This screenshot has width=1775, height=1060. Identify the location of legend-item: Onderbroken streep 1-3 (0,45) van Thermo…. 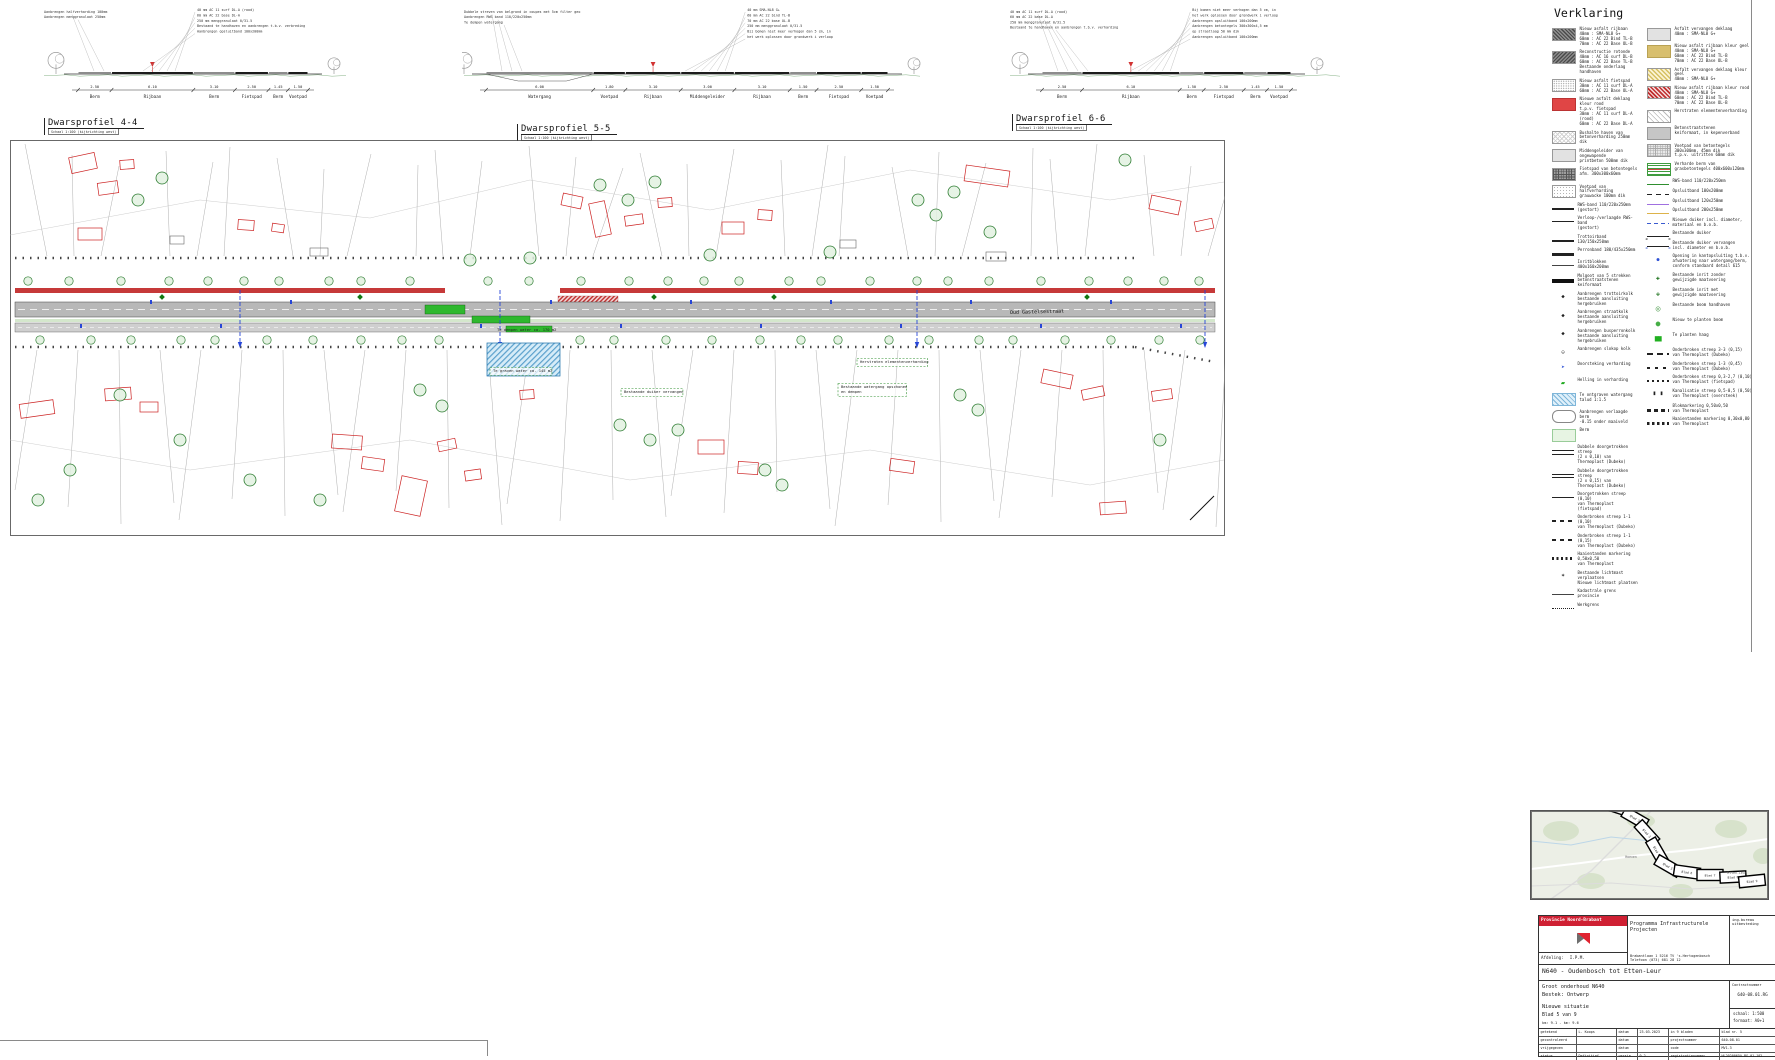
(1702, 366).